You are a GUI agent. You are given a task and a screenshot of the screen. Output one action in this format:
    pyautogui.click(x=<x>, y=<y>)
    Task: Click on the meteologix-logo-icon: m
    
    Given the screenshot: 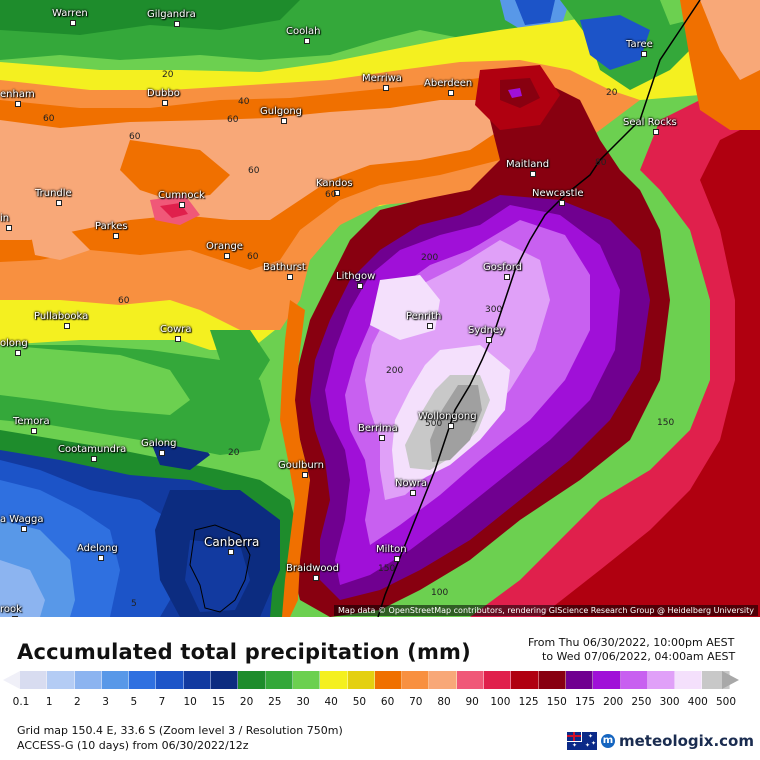 What is the action you would take?
    pyautogui.click(x=608, y=741)
    